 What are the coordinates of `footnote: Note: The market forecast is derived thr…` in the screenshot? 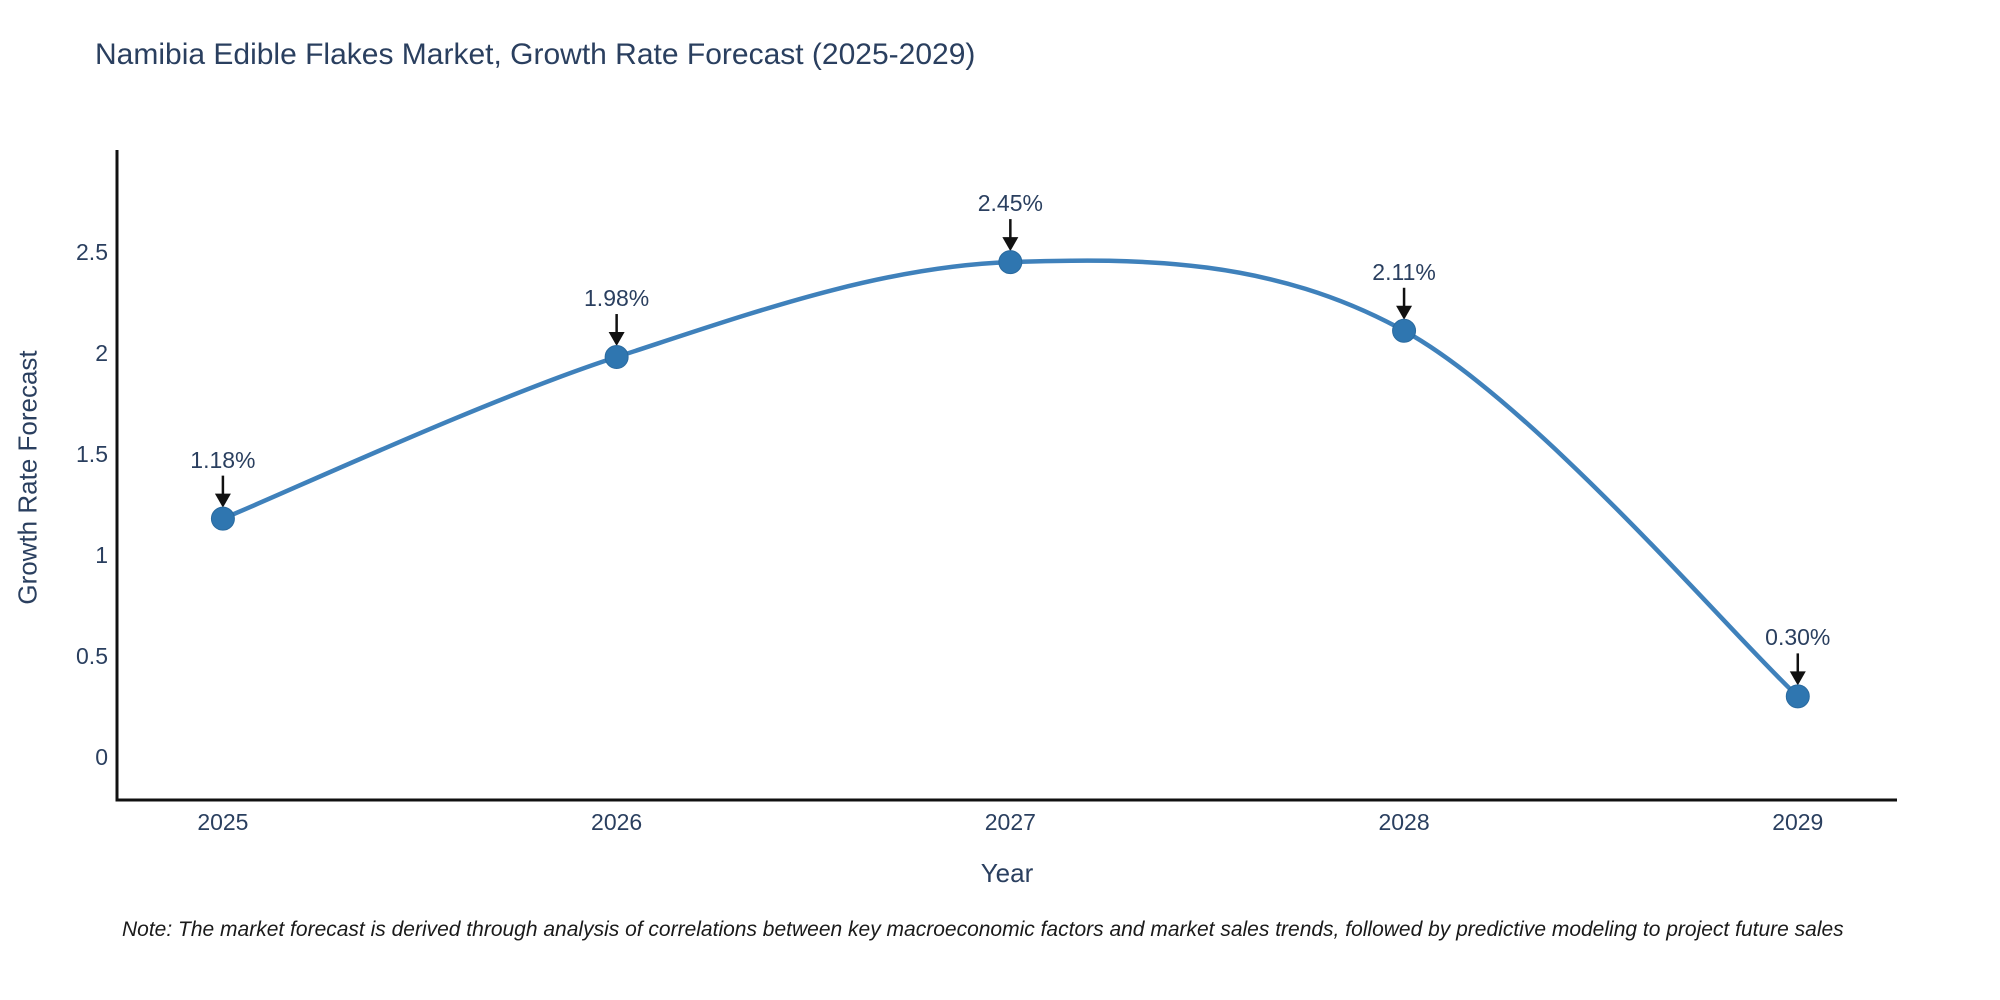 It's located at (983, 929).